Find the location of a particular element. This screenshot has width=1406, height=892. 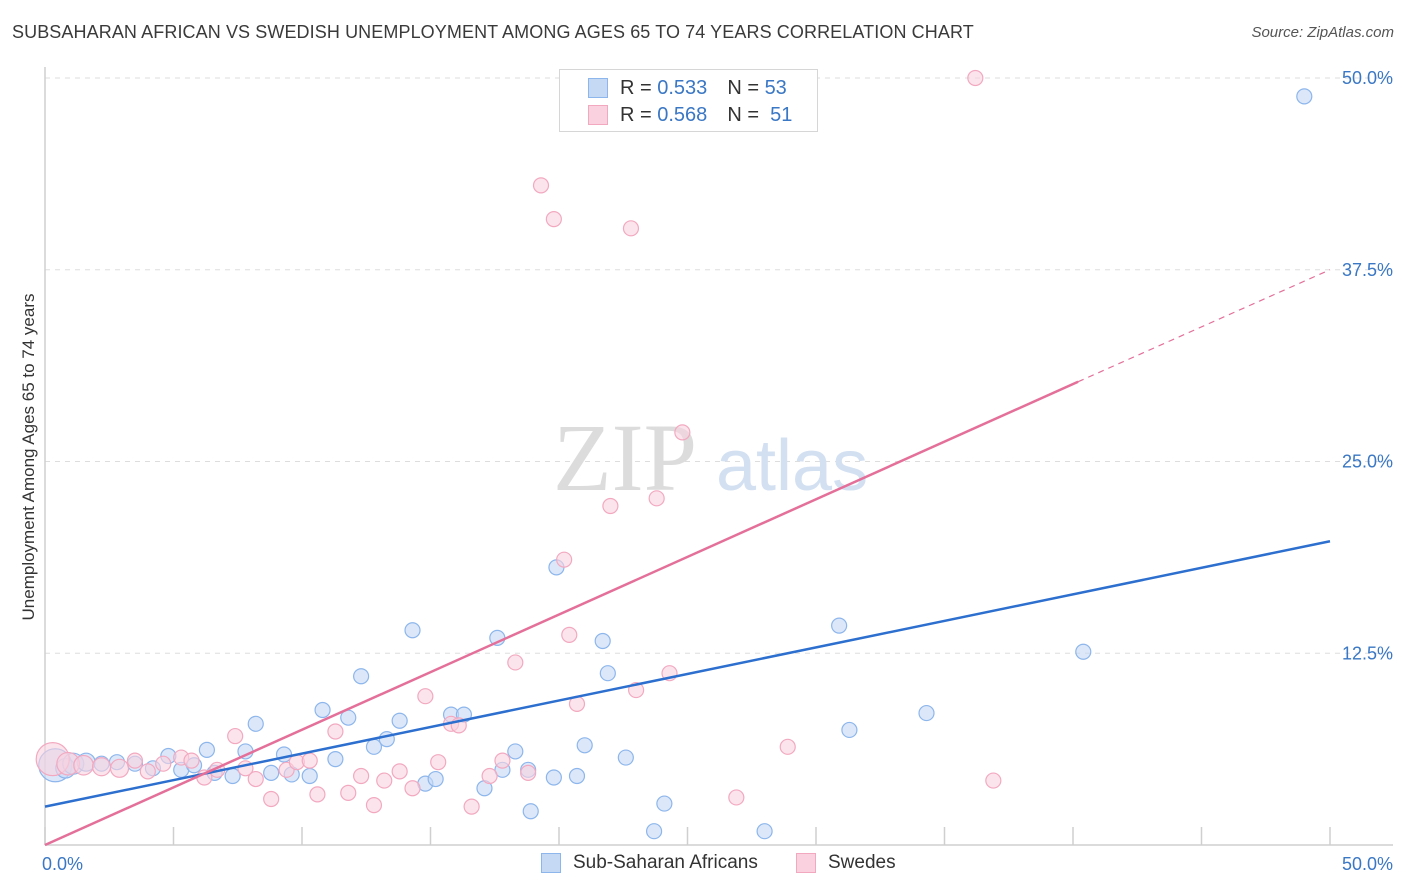

watermark-atlas: atlas is located at coordinates (792, 466).